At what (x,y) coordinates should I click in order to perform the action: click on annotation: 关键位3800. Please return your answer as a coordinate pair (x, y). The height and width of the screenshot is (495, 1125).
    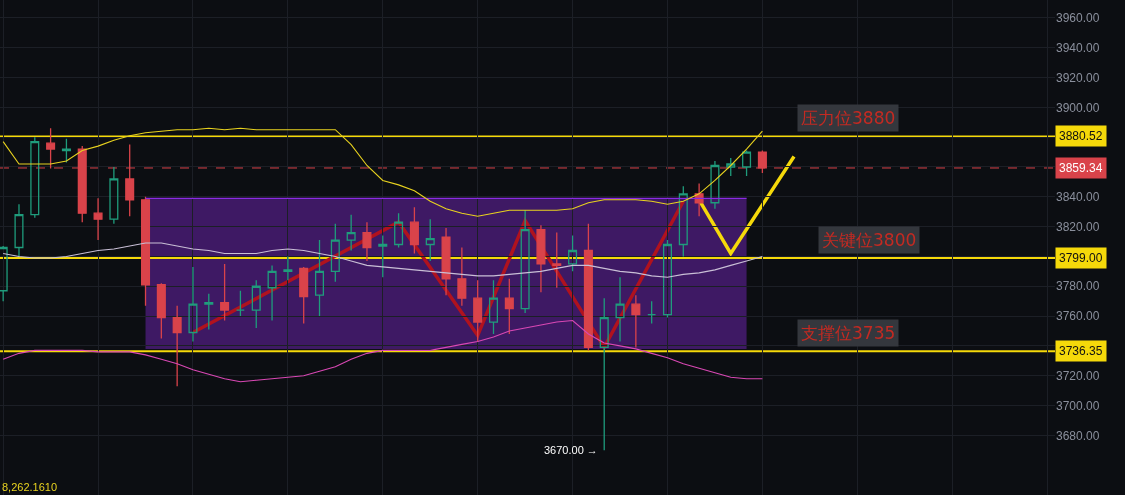
    Looking at the image, I should click on (869, 240).